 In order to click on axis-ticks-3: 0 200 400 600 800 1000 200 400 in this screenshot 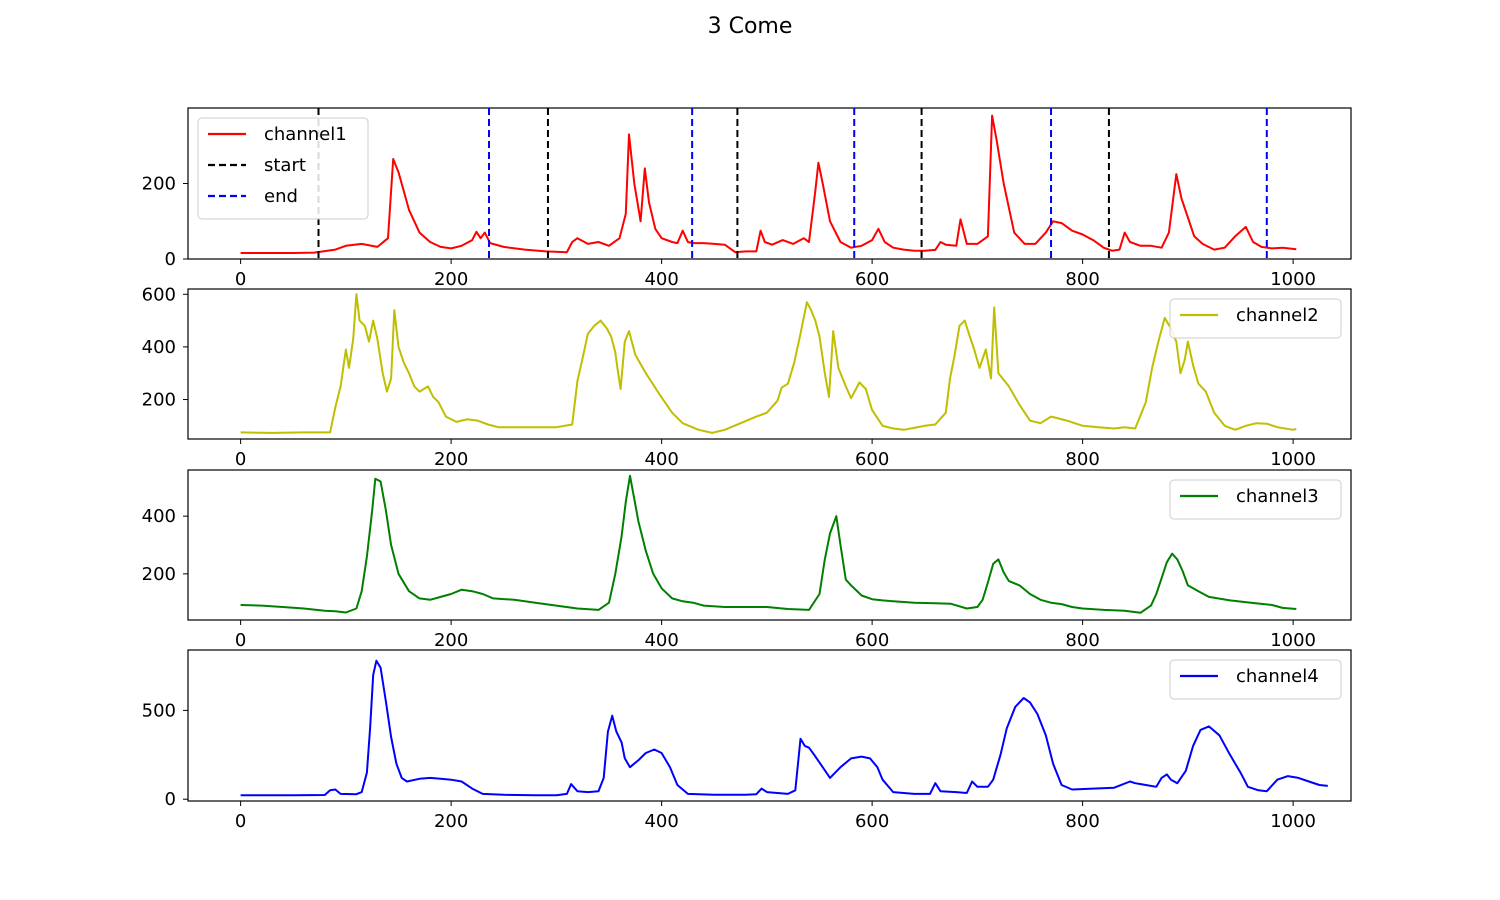, I will do `click(729, 578)`.